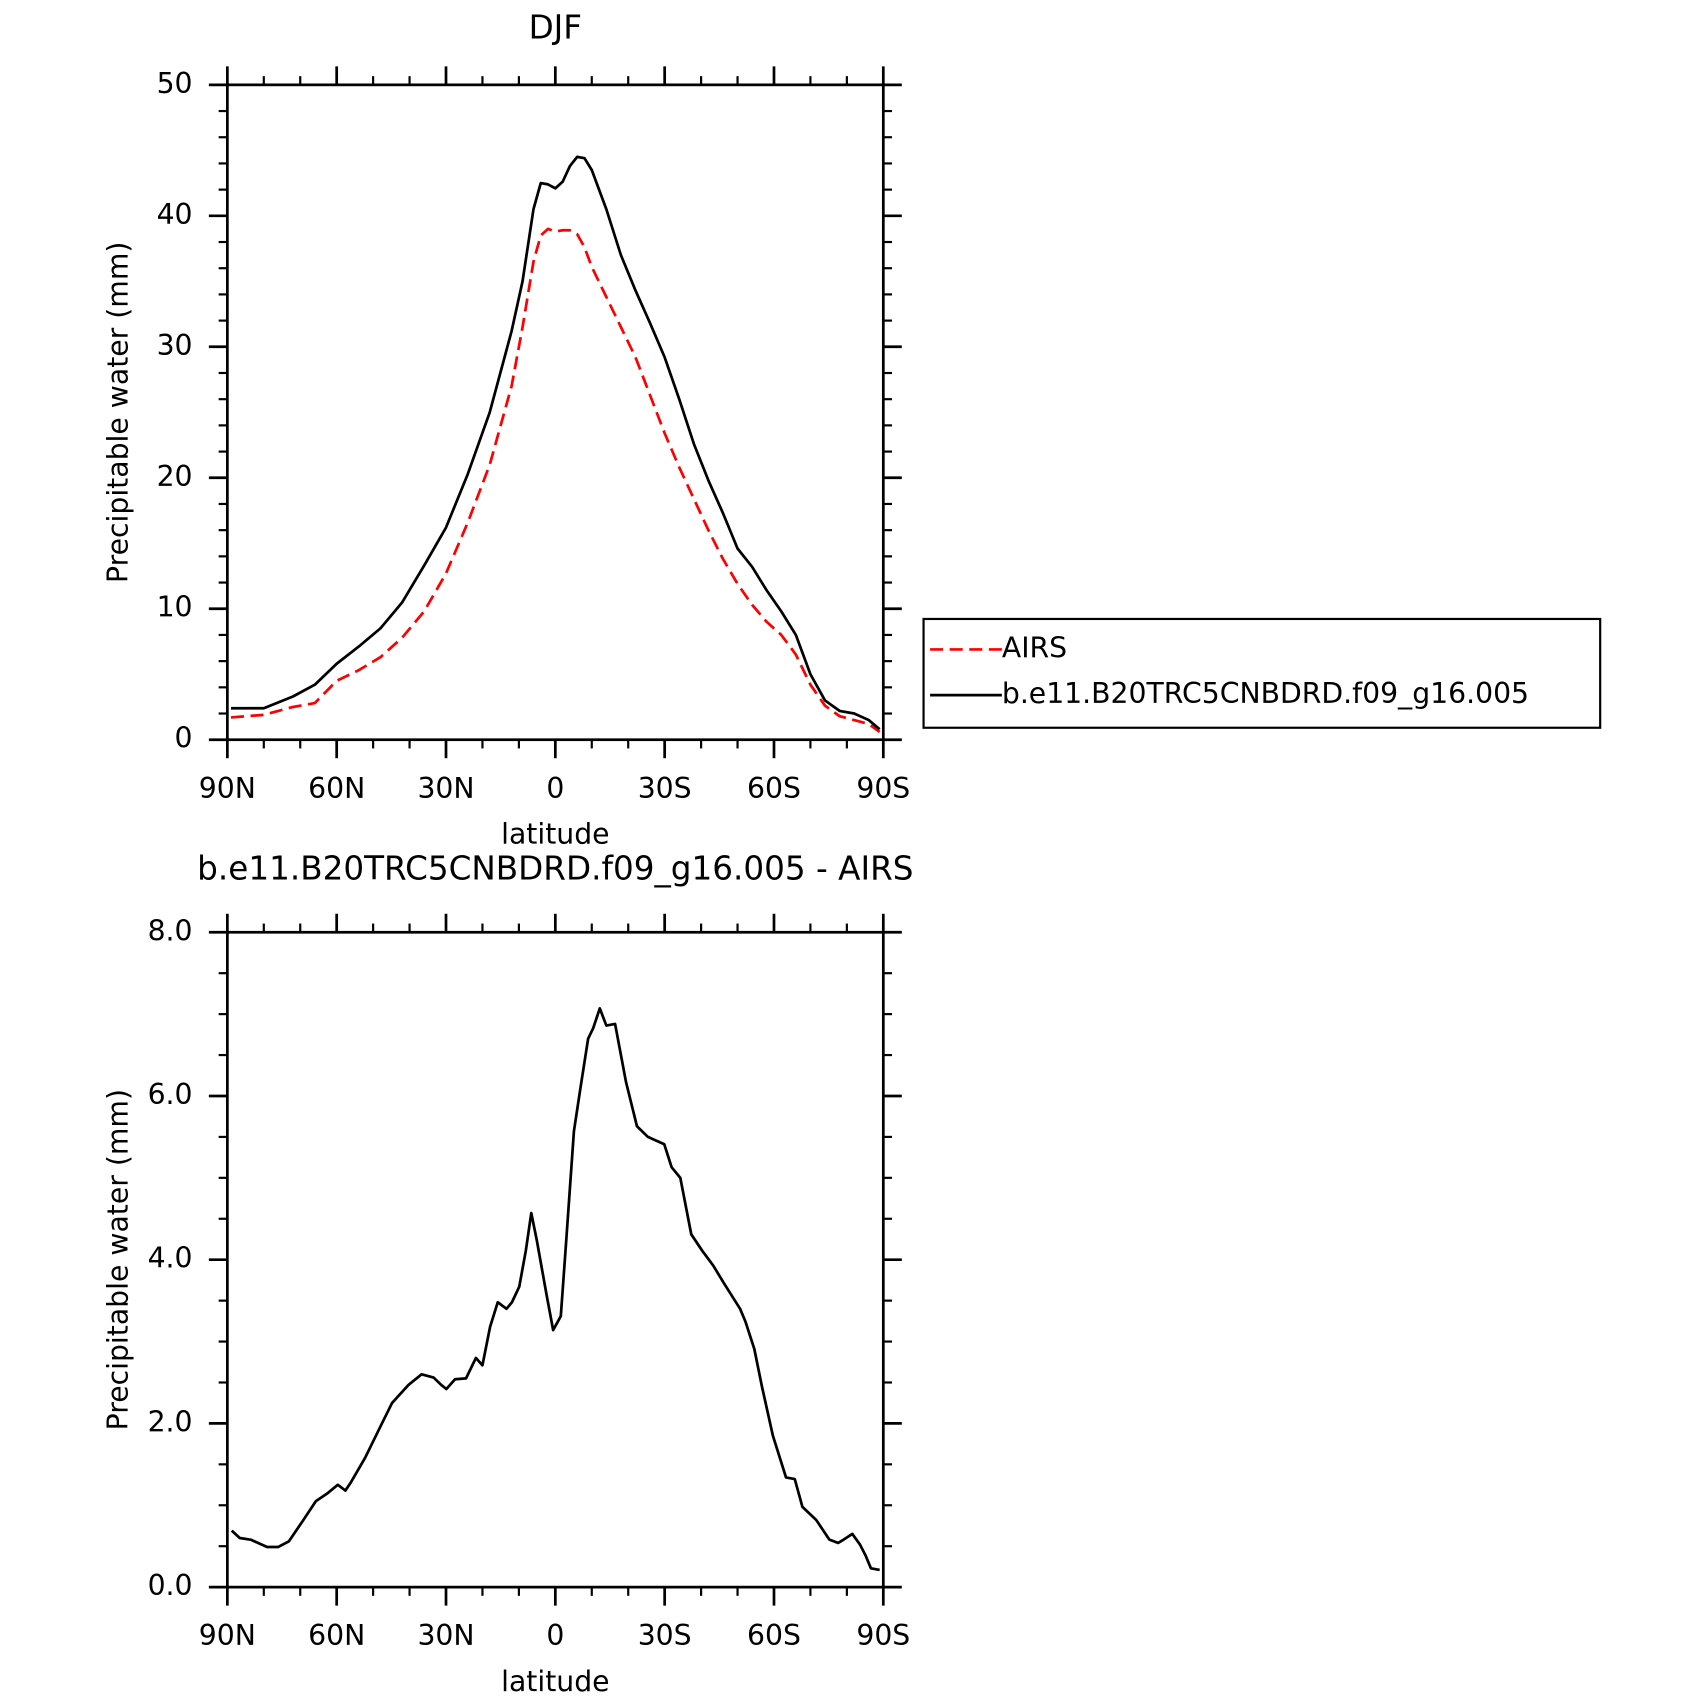 This screenshot has width=1697, height=1697. I want to click on y-tick-label: 10, so click(175, 607).